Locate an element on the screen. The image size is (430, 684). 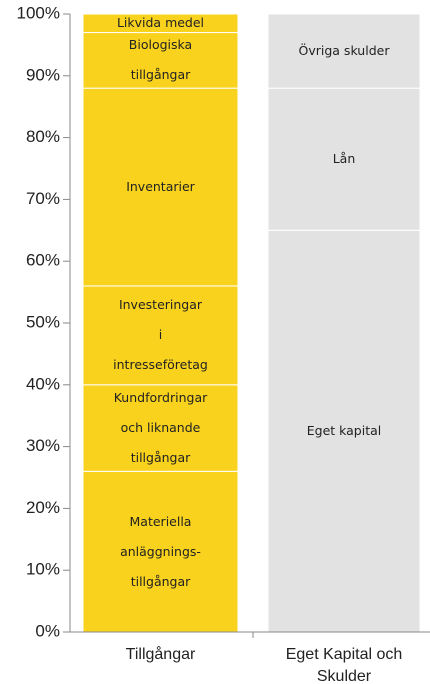
segment-label: Likvida medel is located at coordinates (160, 23).